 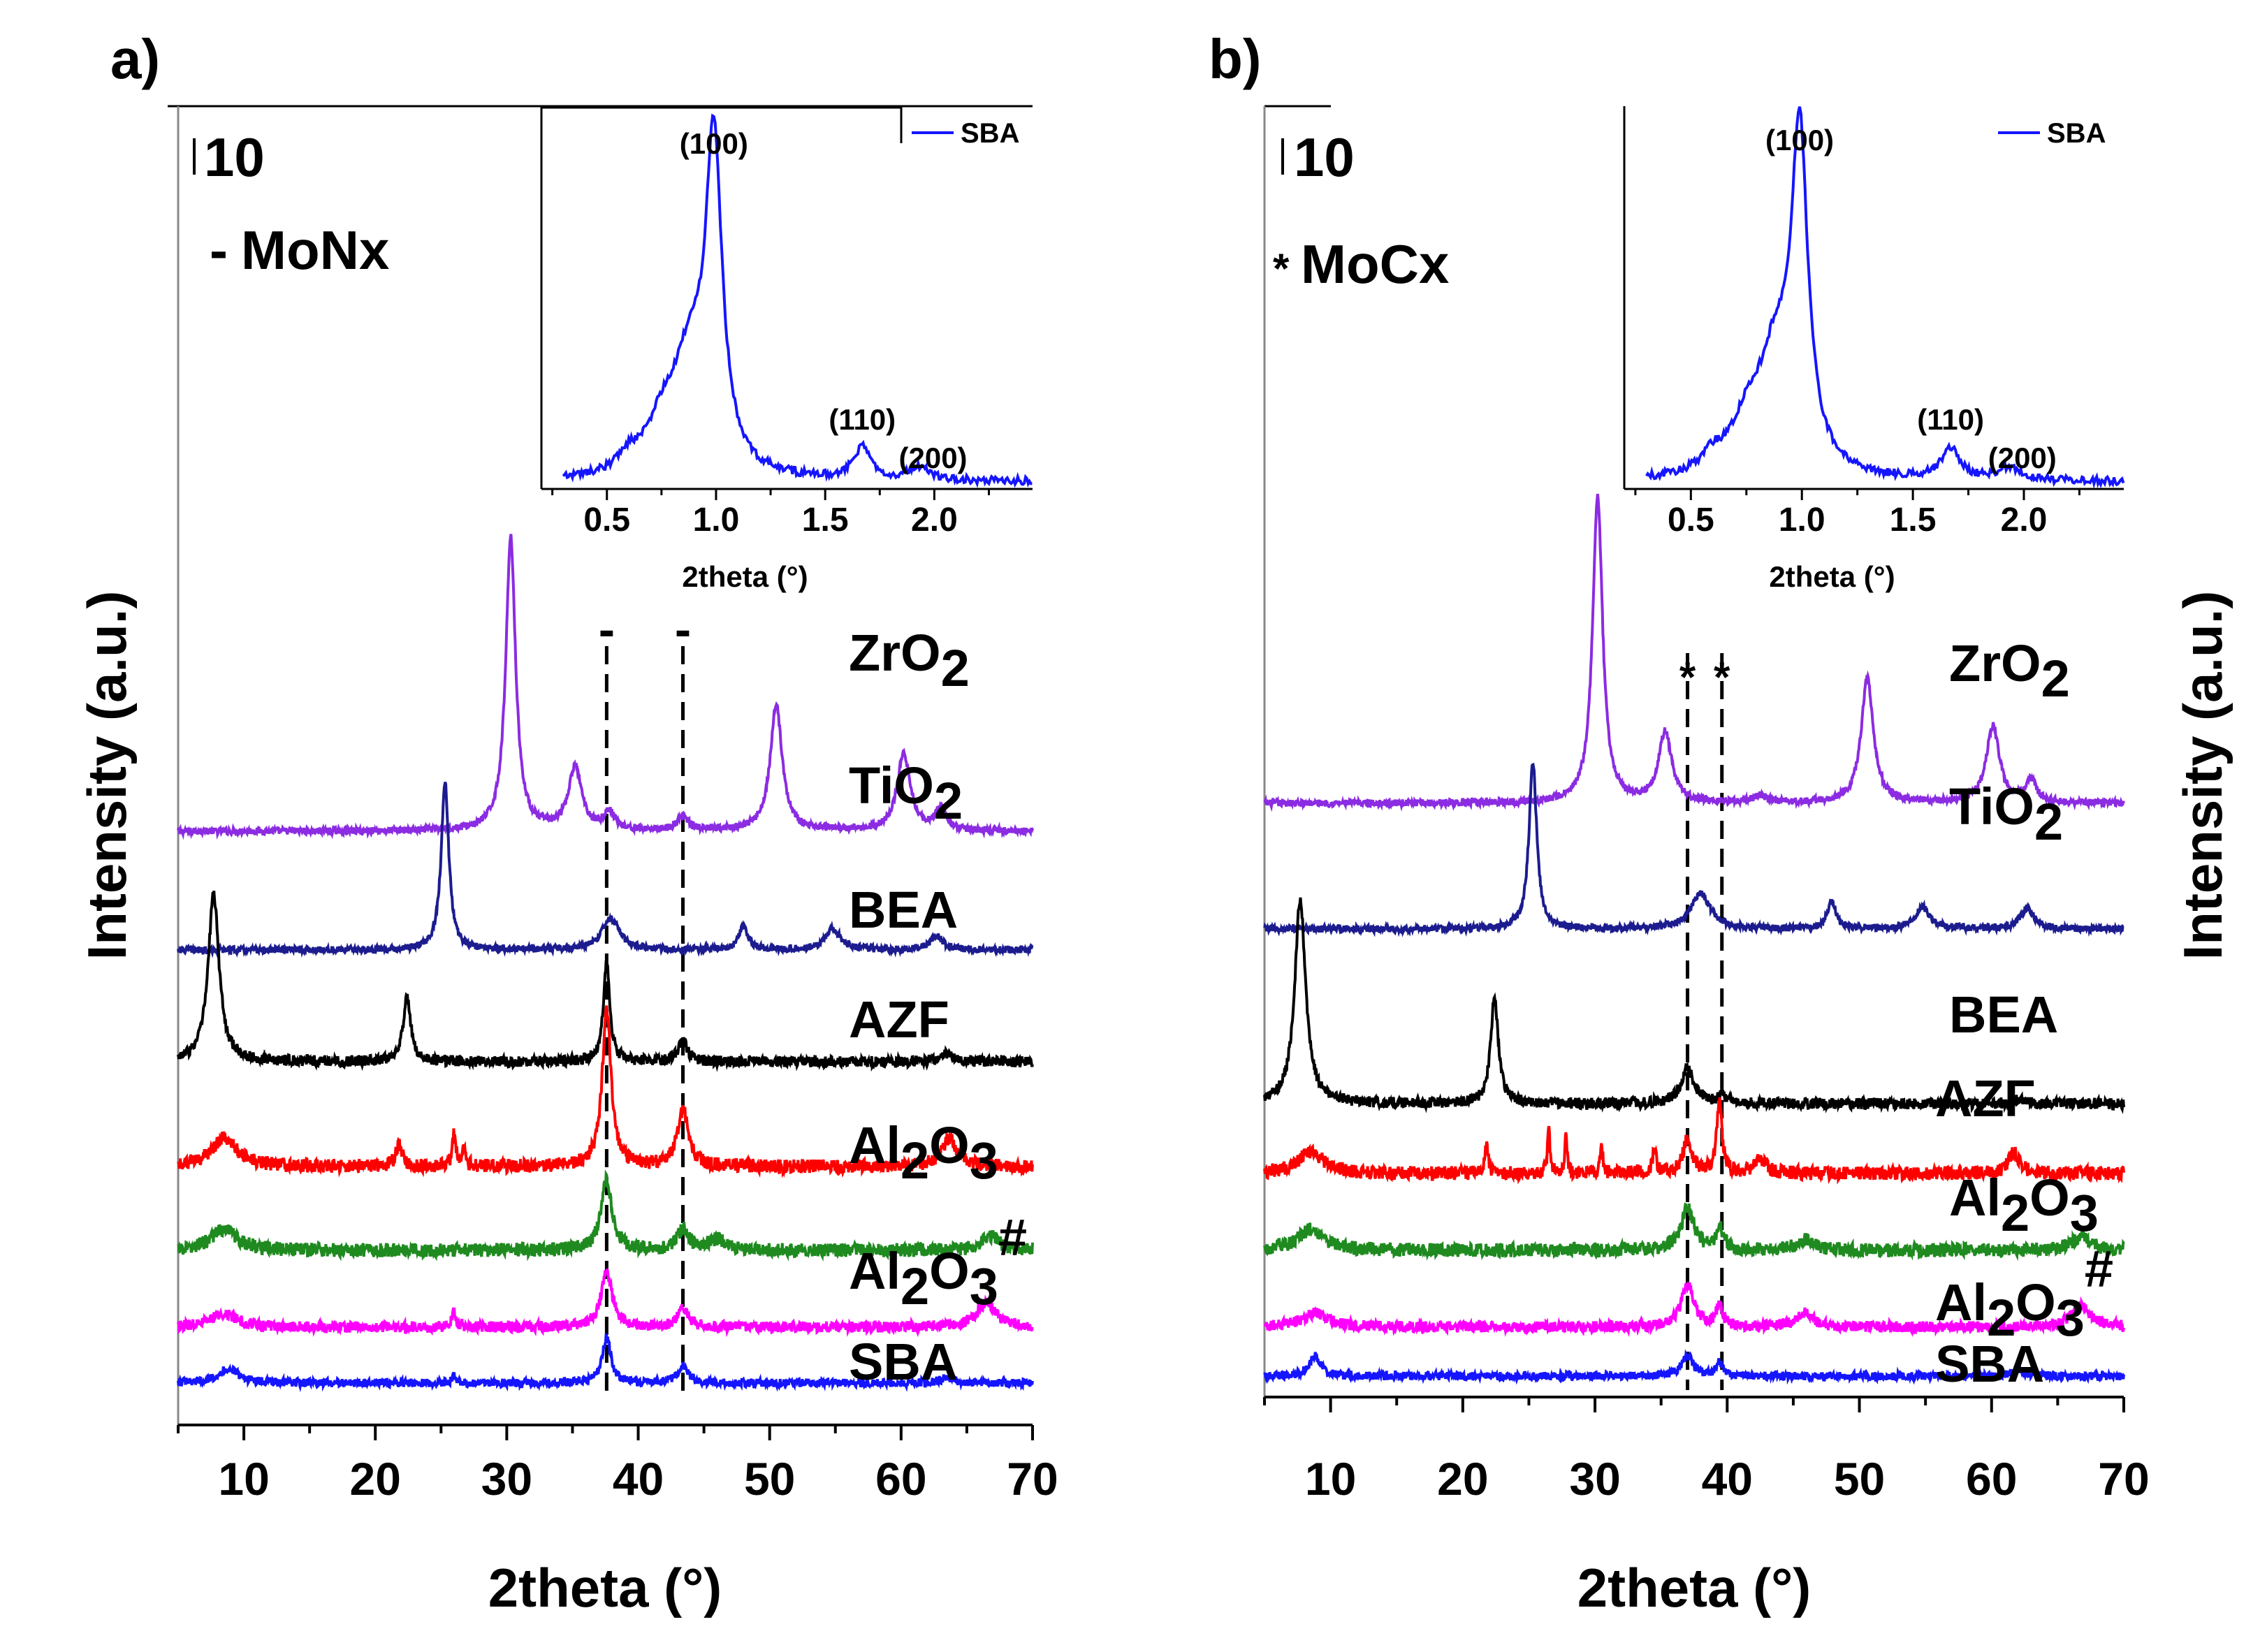 I want to click on panel-b-x-axis-title: 2theta (°), so click(x=1694, y=1587).